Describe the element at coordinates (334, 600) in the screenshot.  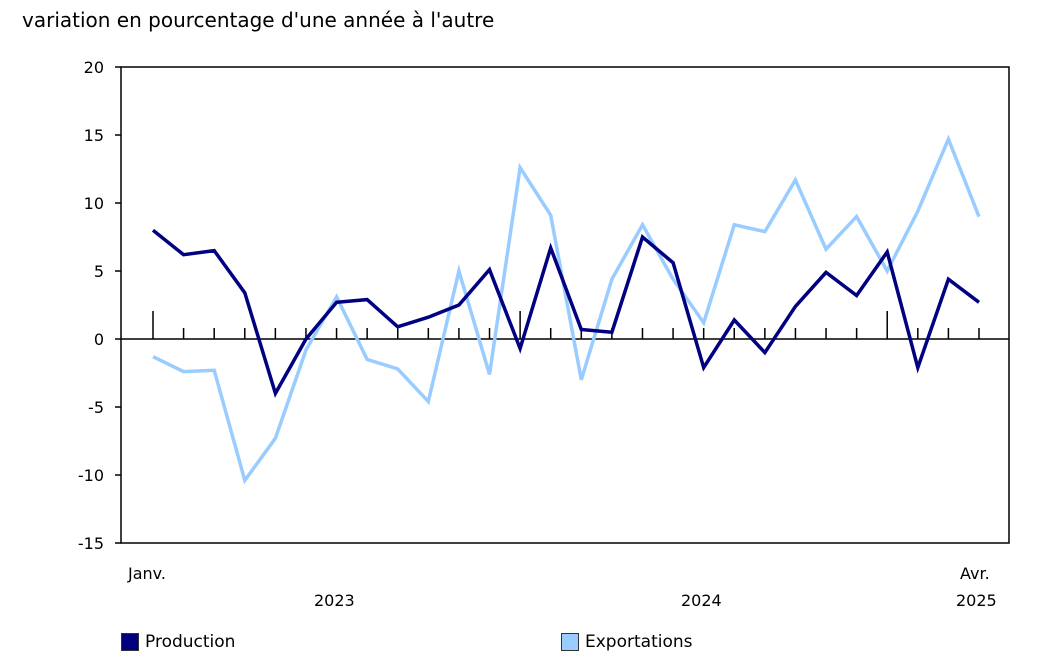
I see `x-label-year-2023: 2023` at that location.